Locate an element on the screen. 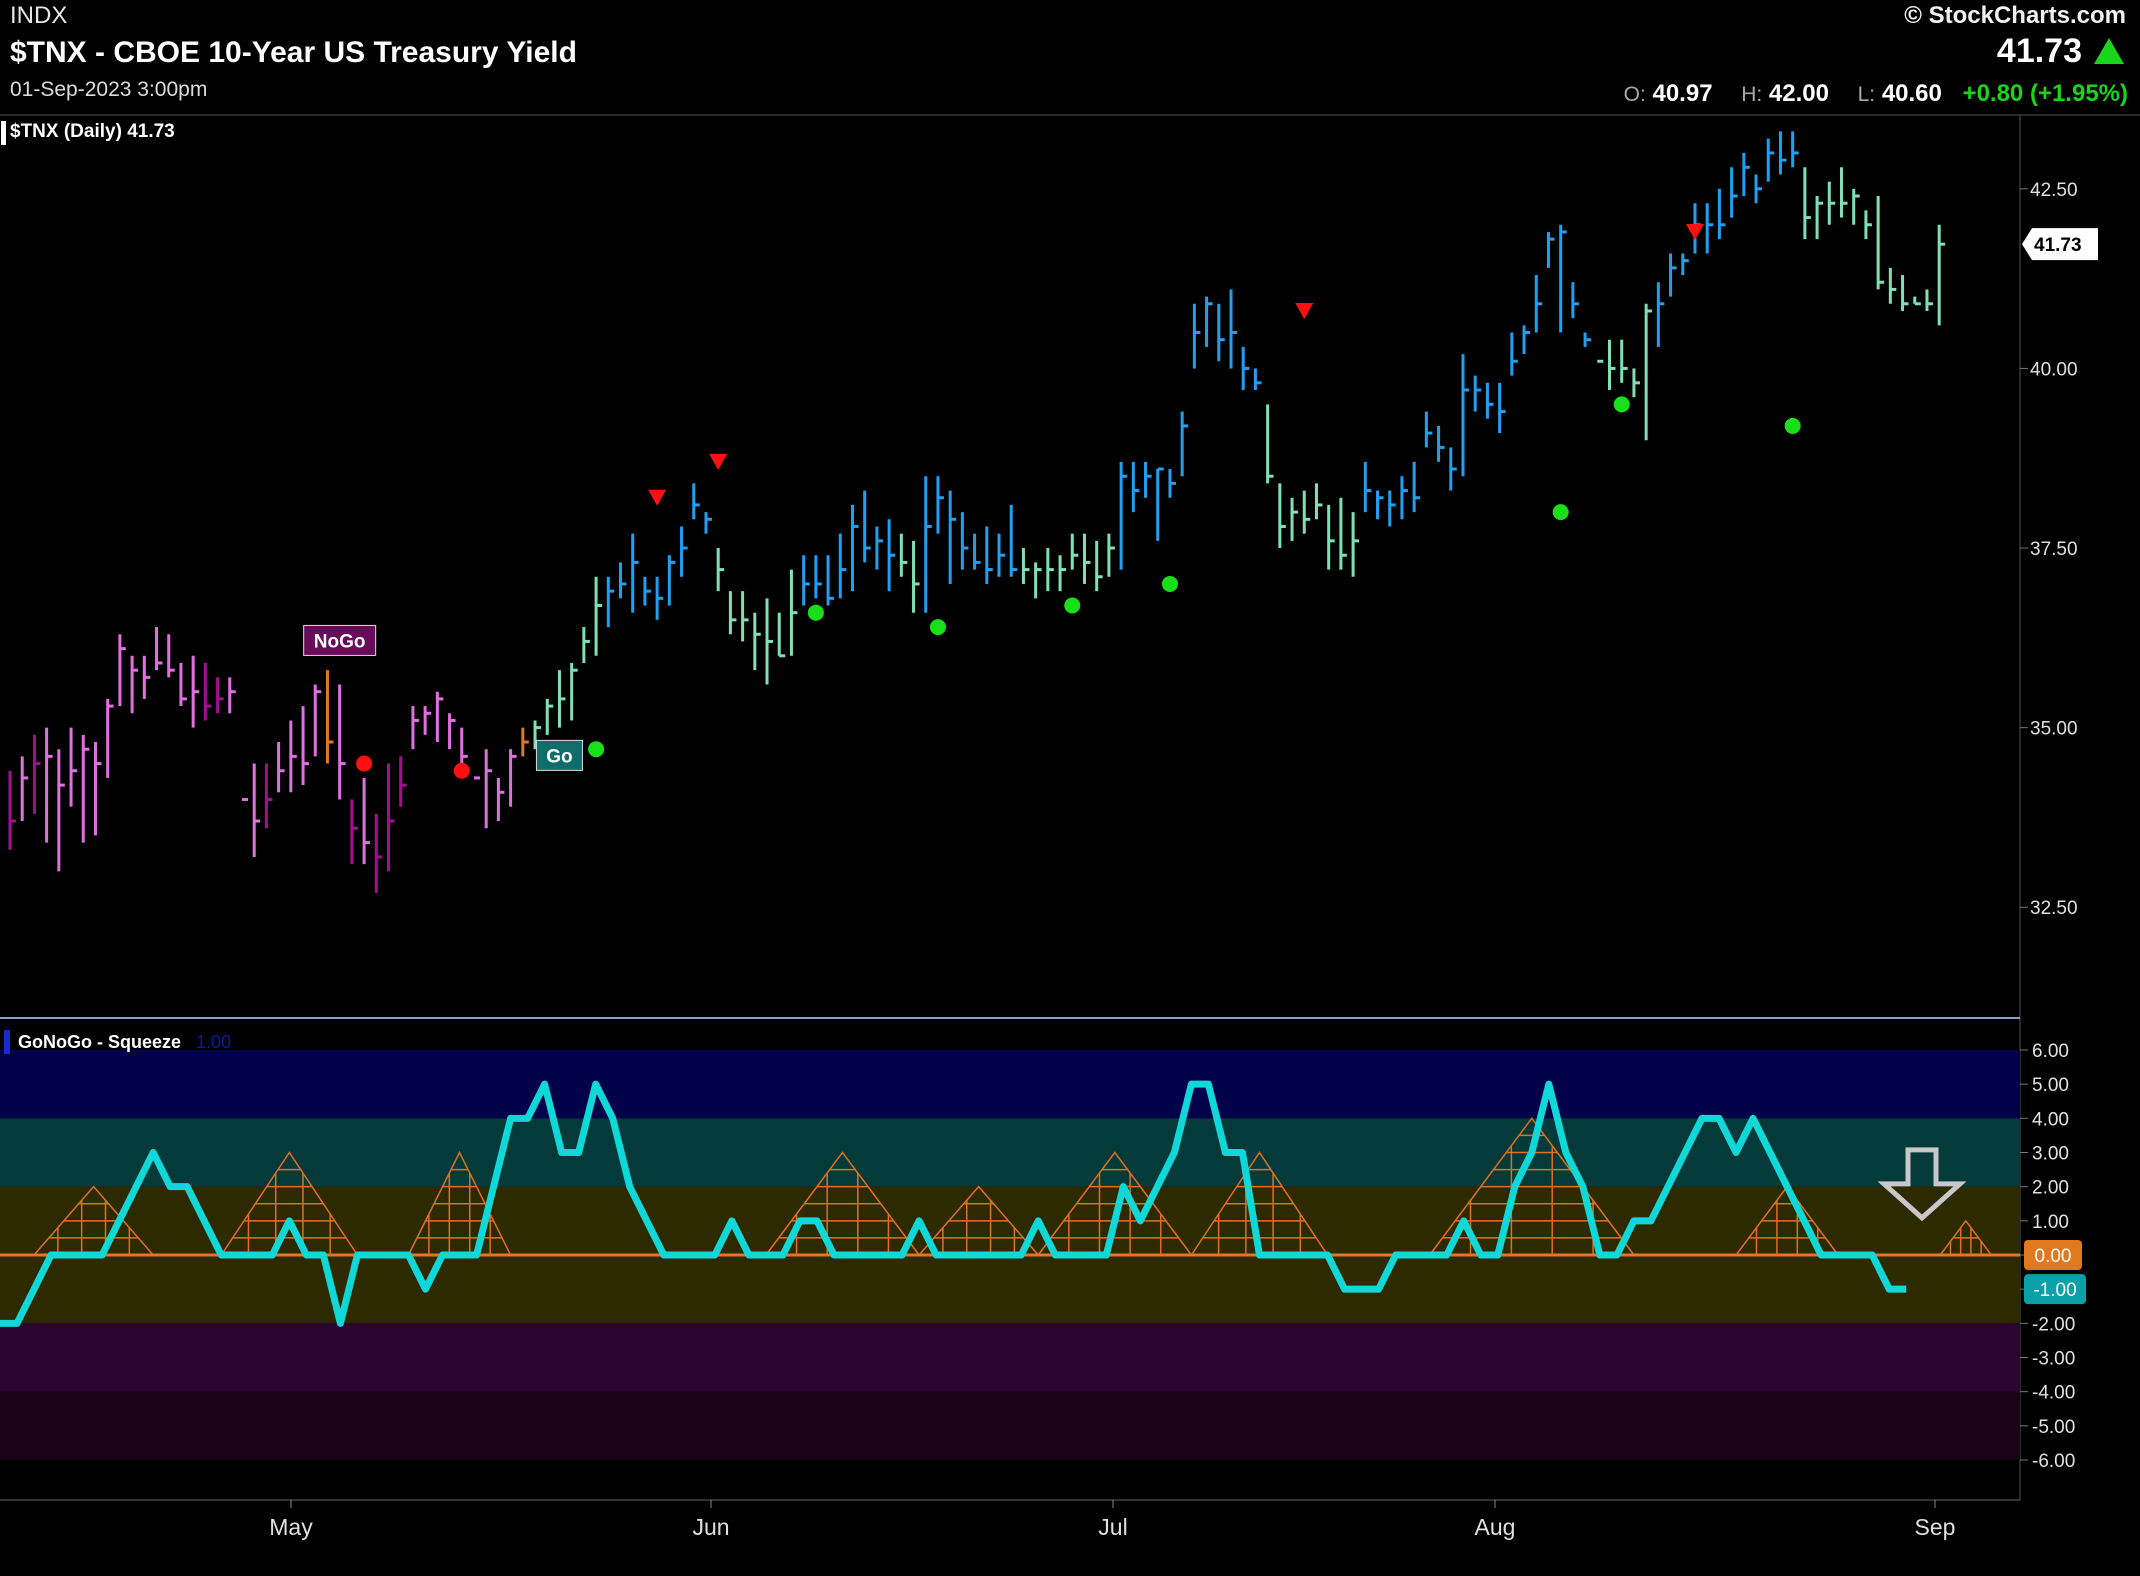 This screenshot has height=1576, width=2140. down-triangle-icon is located at coordinates (1304, 310).